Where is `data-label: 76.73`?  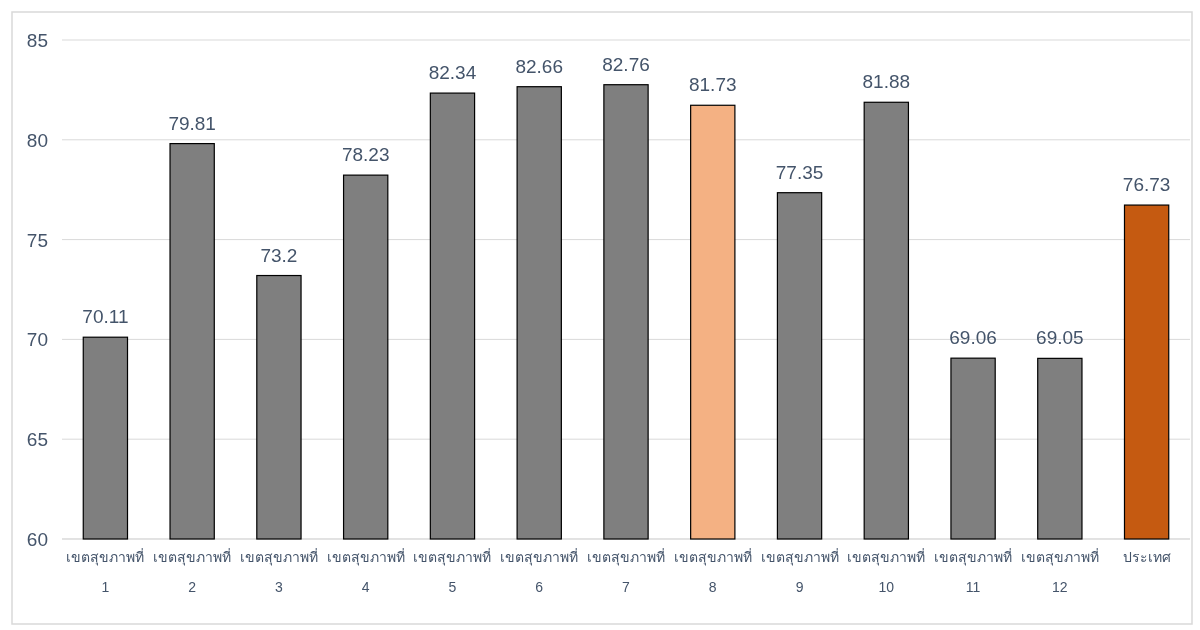 data-label: 76.73 is located at coordinates (1146, 185).